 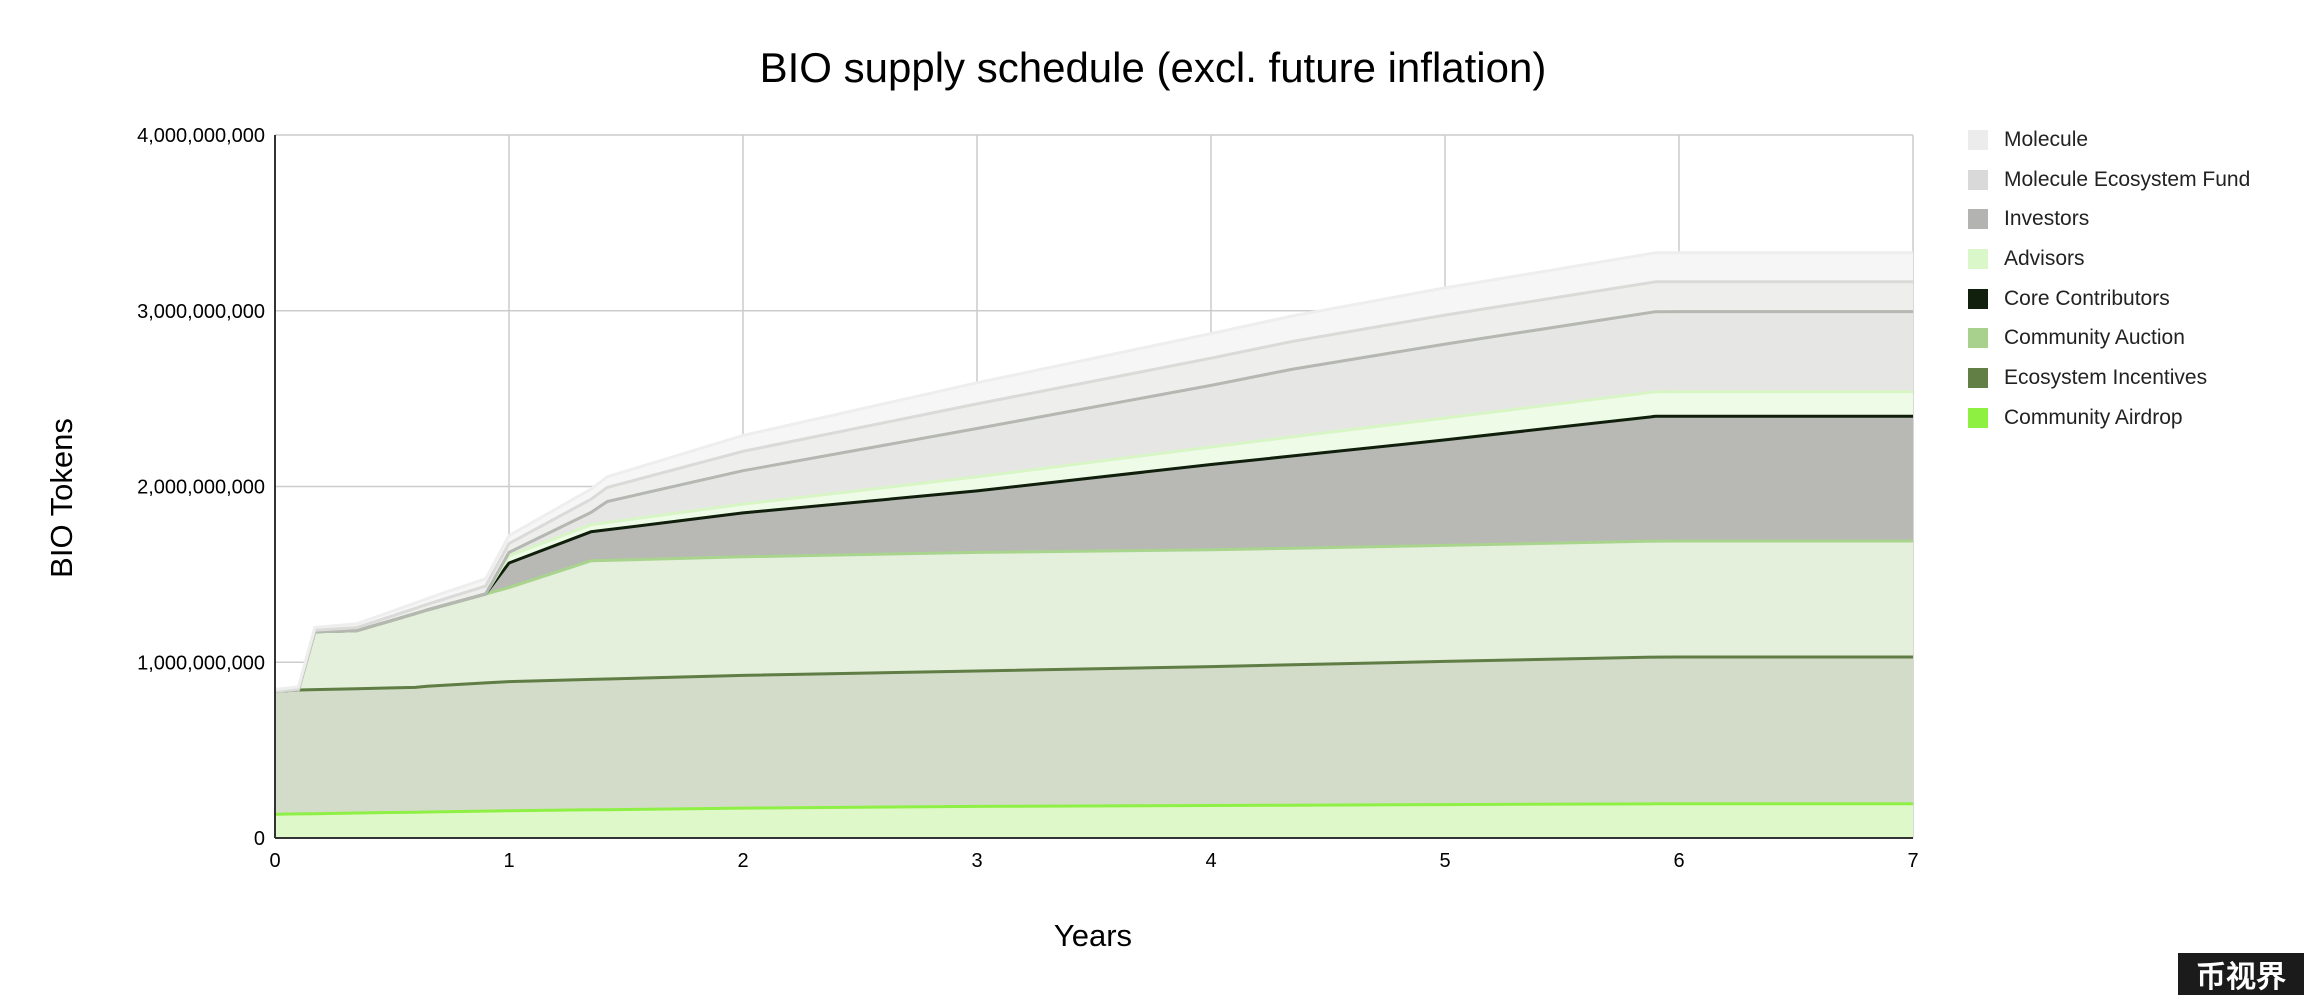 What do you see at coordinates (2127, 179) in the screenshot?
I see `legend-label: Molecule Ecosystem Fund` at bounding box center [2127, 179].